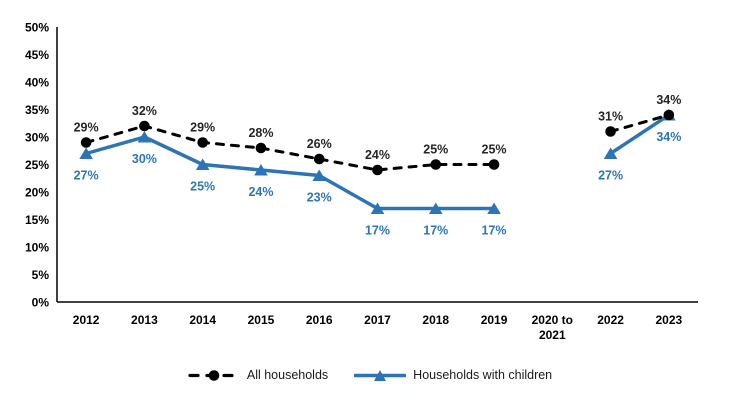 The image size is (740, 402). What do you see at coordinates (202, 320) in the screenshot?
I see `x-axis-label: 2014` at bounding box center [202, 320].